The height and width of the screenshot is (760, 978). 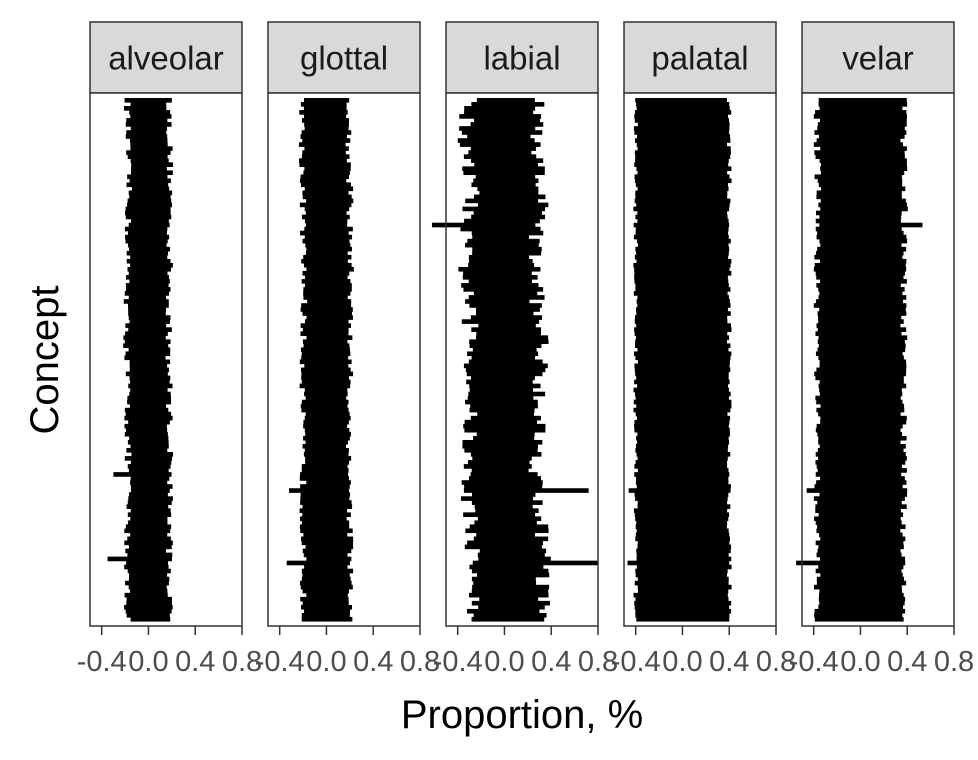 I want to click on x-tick-label: 0.4, so click(x=907, y=662).